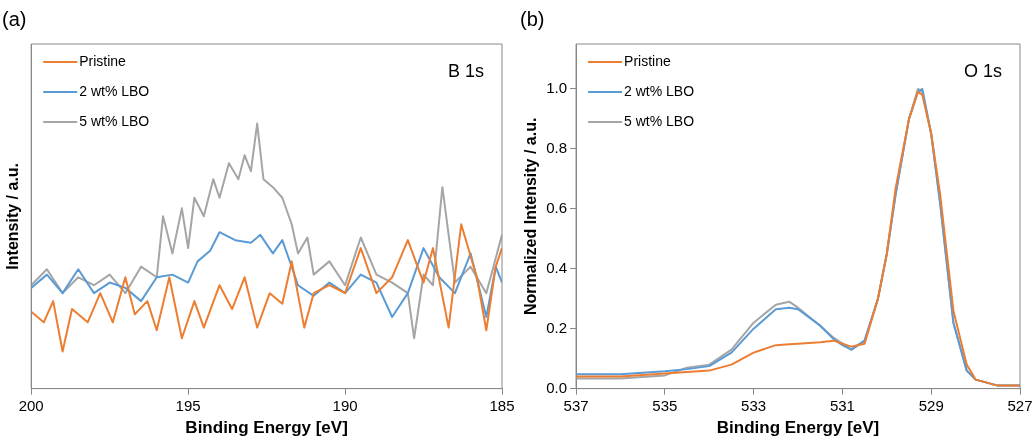  Describe the element at coordinates (982, 70) in the screenshot. I see `annotation: O 1s` at that location.